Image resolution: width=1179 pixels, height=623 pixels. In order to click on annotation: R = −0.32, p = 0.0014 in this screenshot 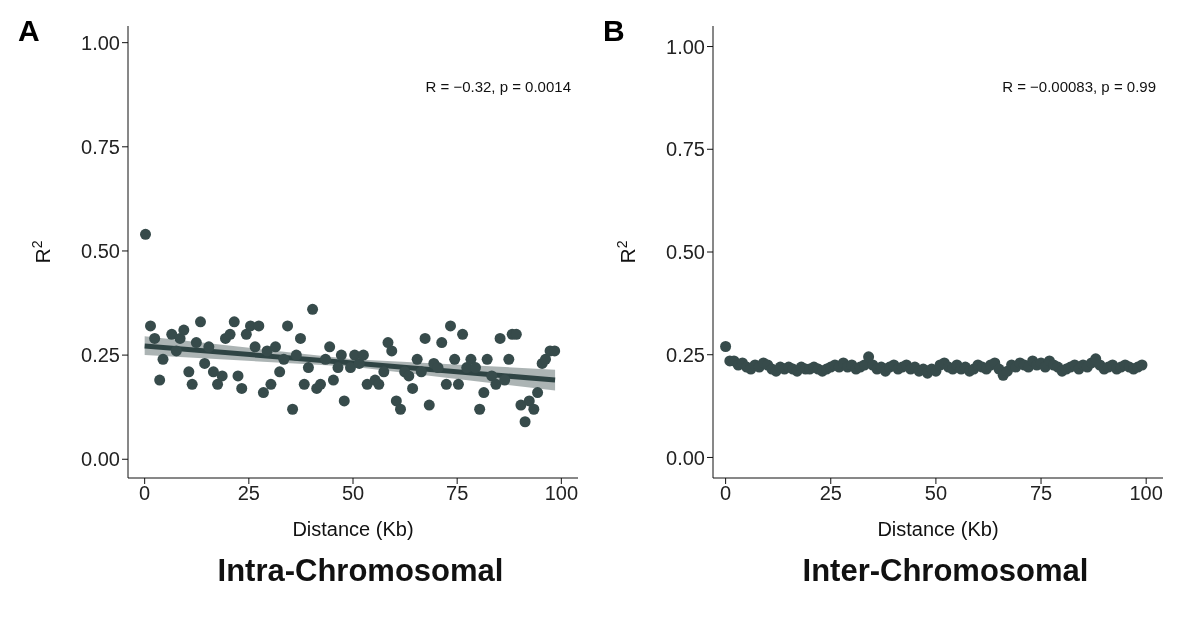, I will do `click(498, 86)`.